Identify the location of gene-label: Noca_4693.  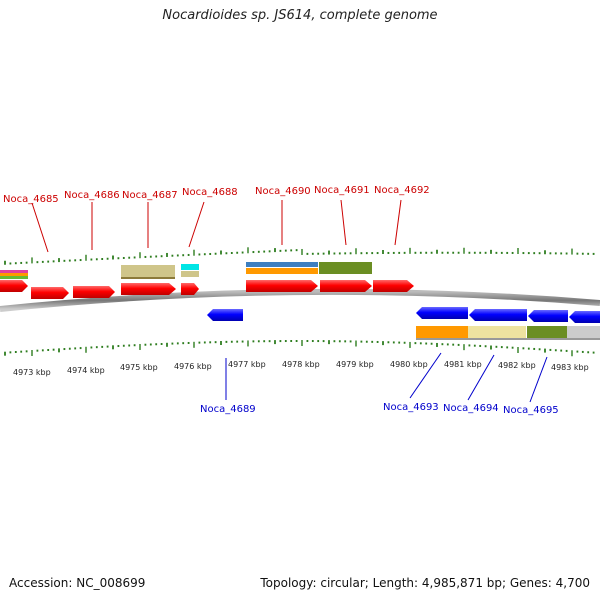
(411, 407).